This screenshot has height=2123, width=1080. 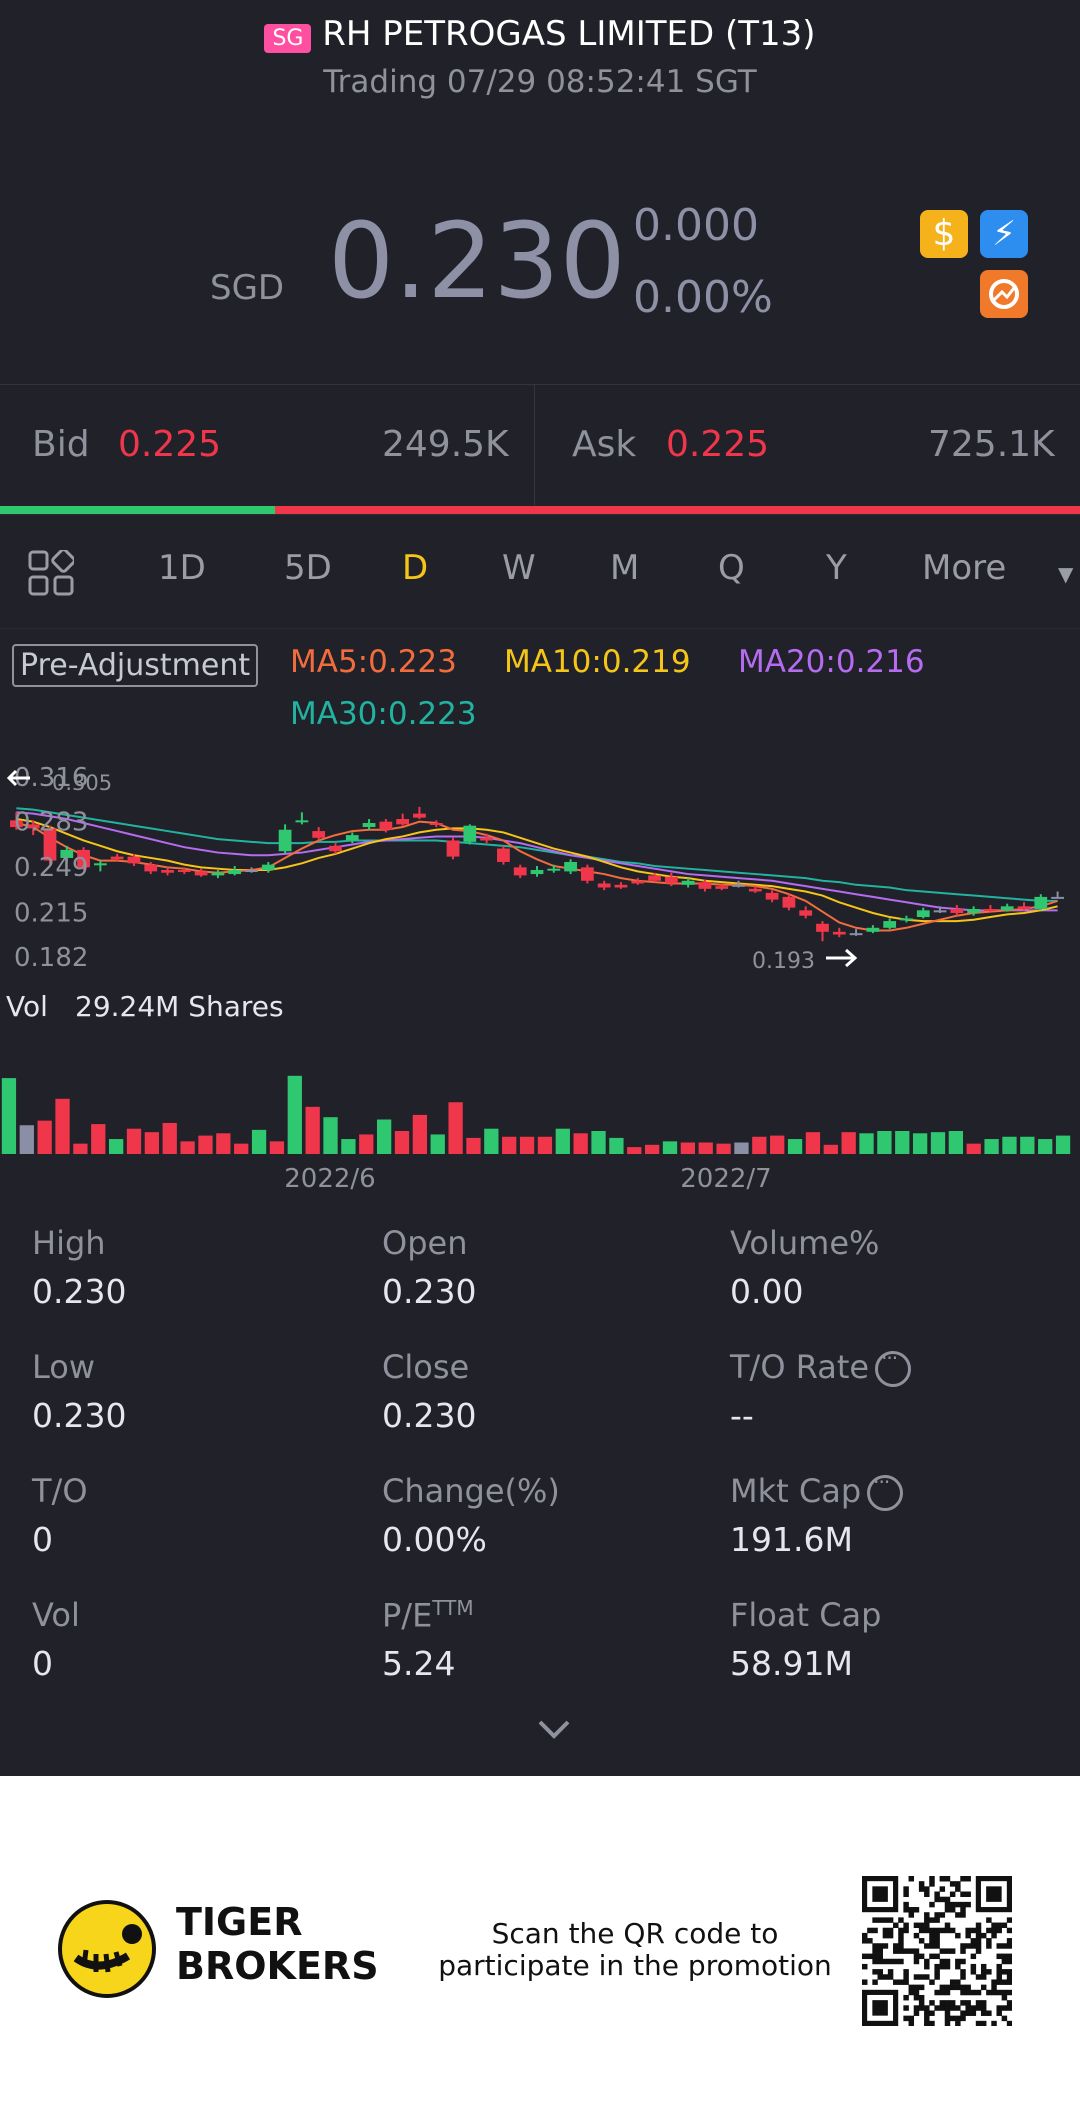 What do you see at coordinates (1004, 234) in the screenshot?
I see `lightning-icon: ⚡` at bounding box center [1004, 234].